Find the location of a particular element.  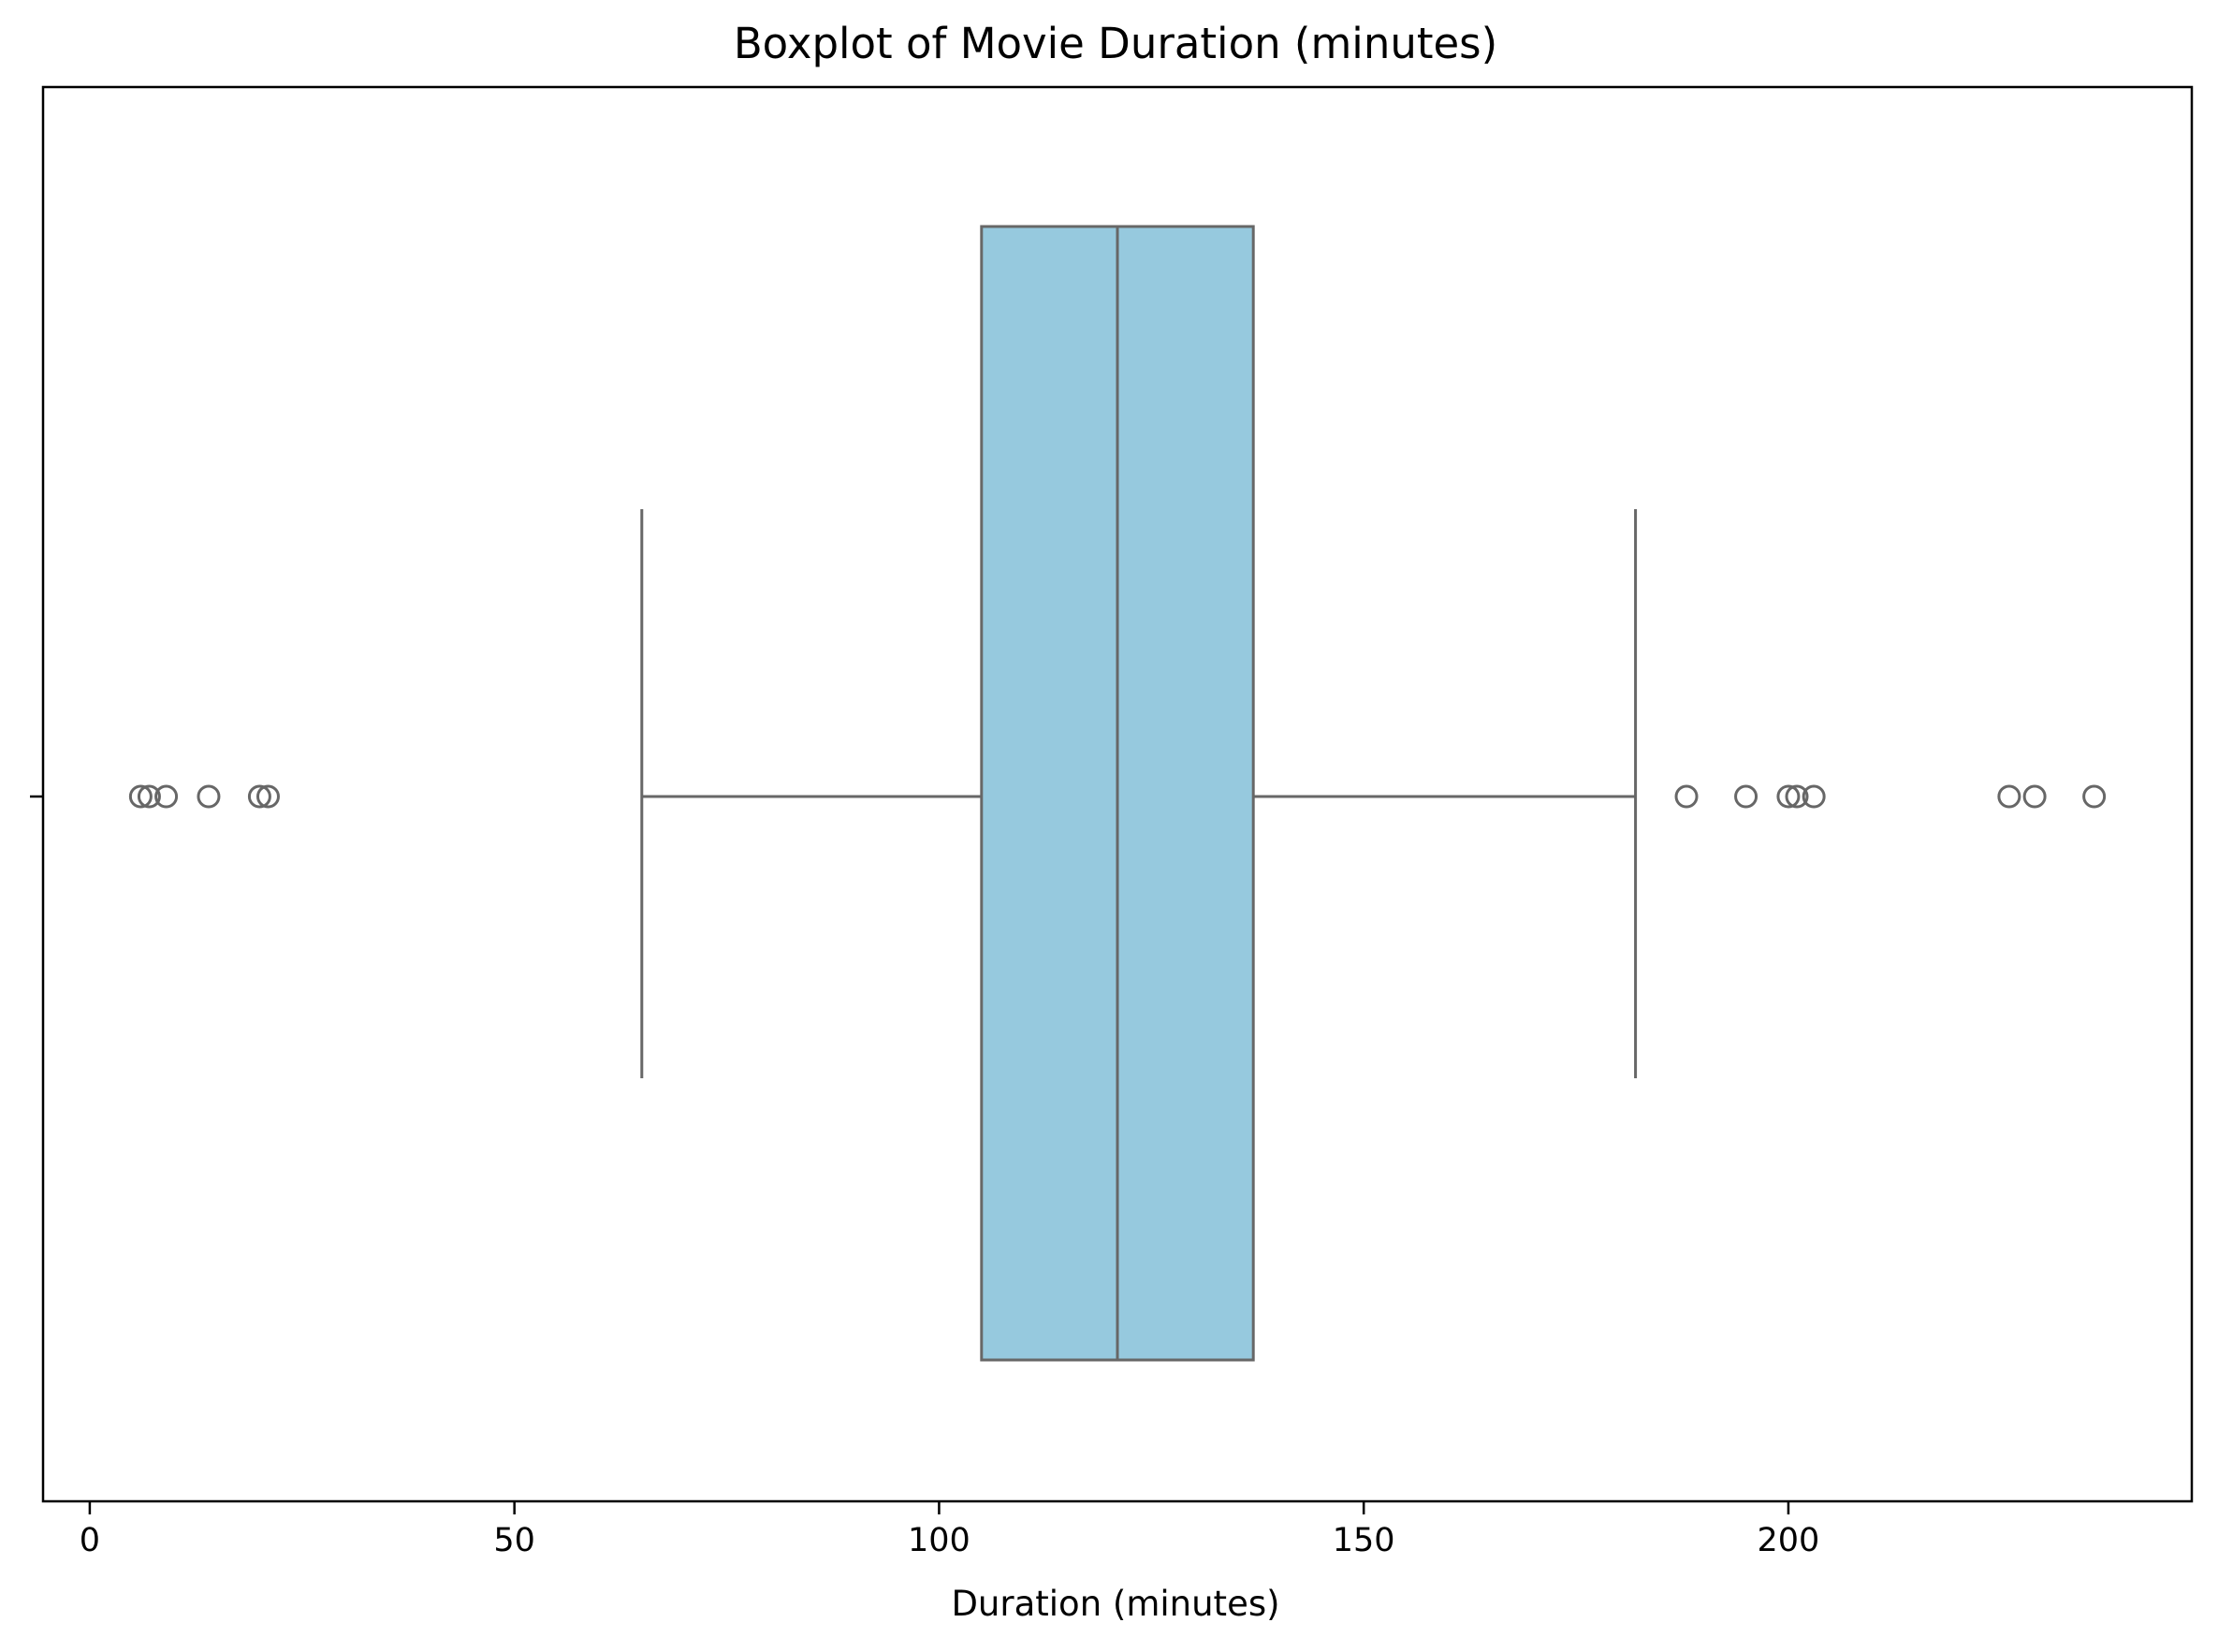

x-tick-label: 100 is located at coordinates (939, 1541).